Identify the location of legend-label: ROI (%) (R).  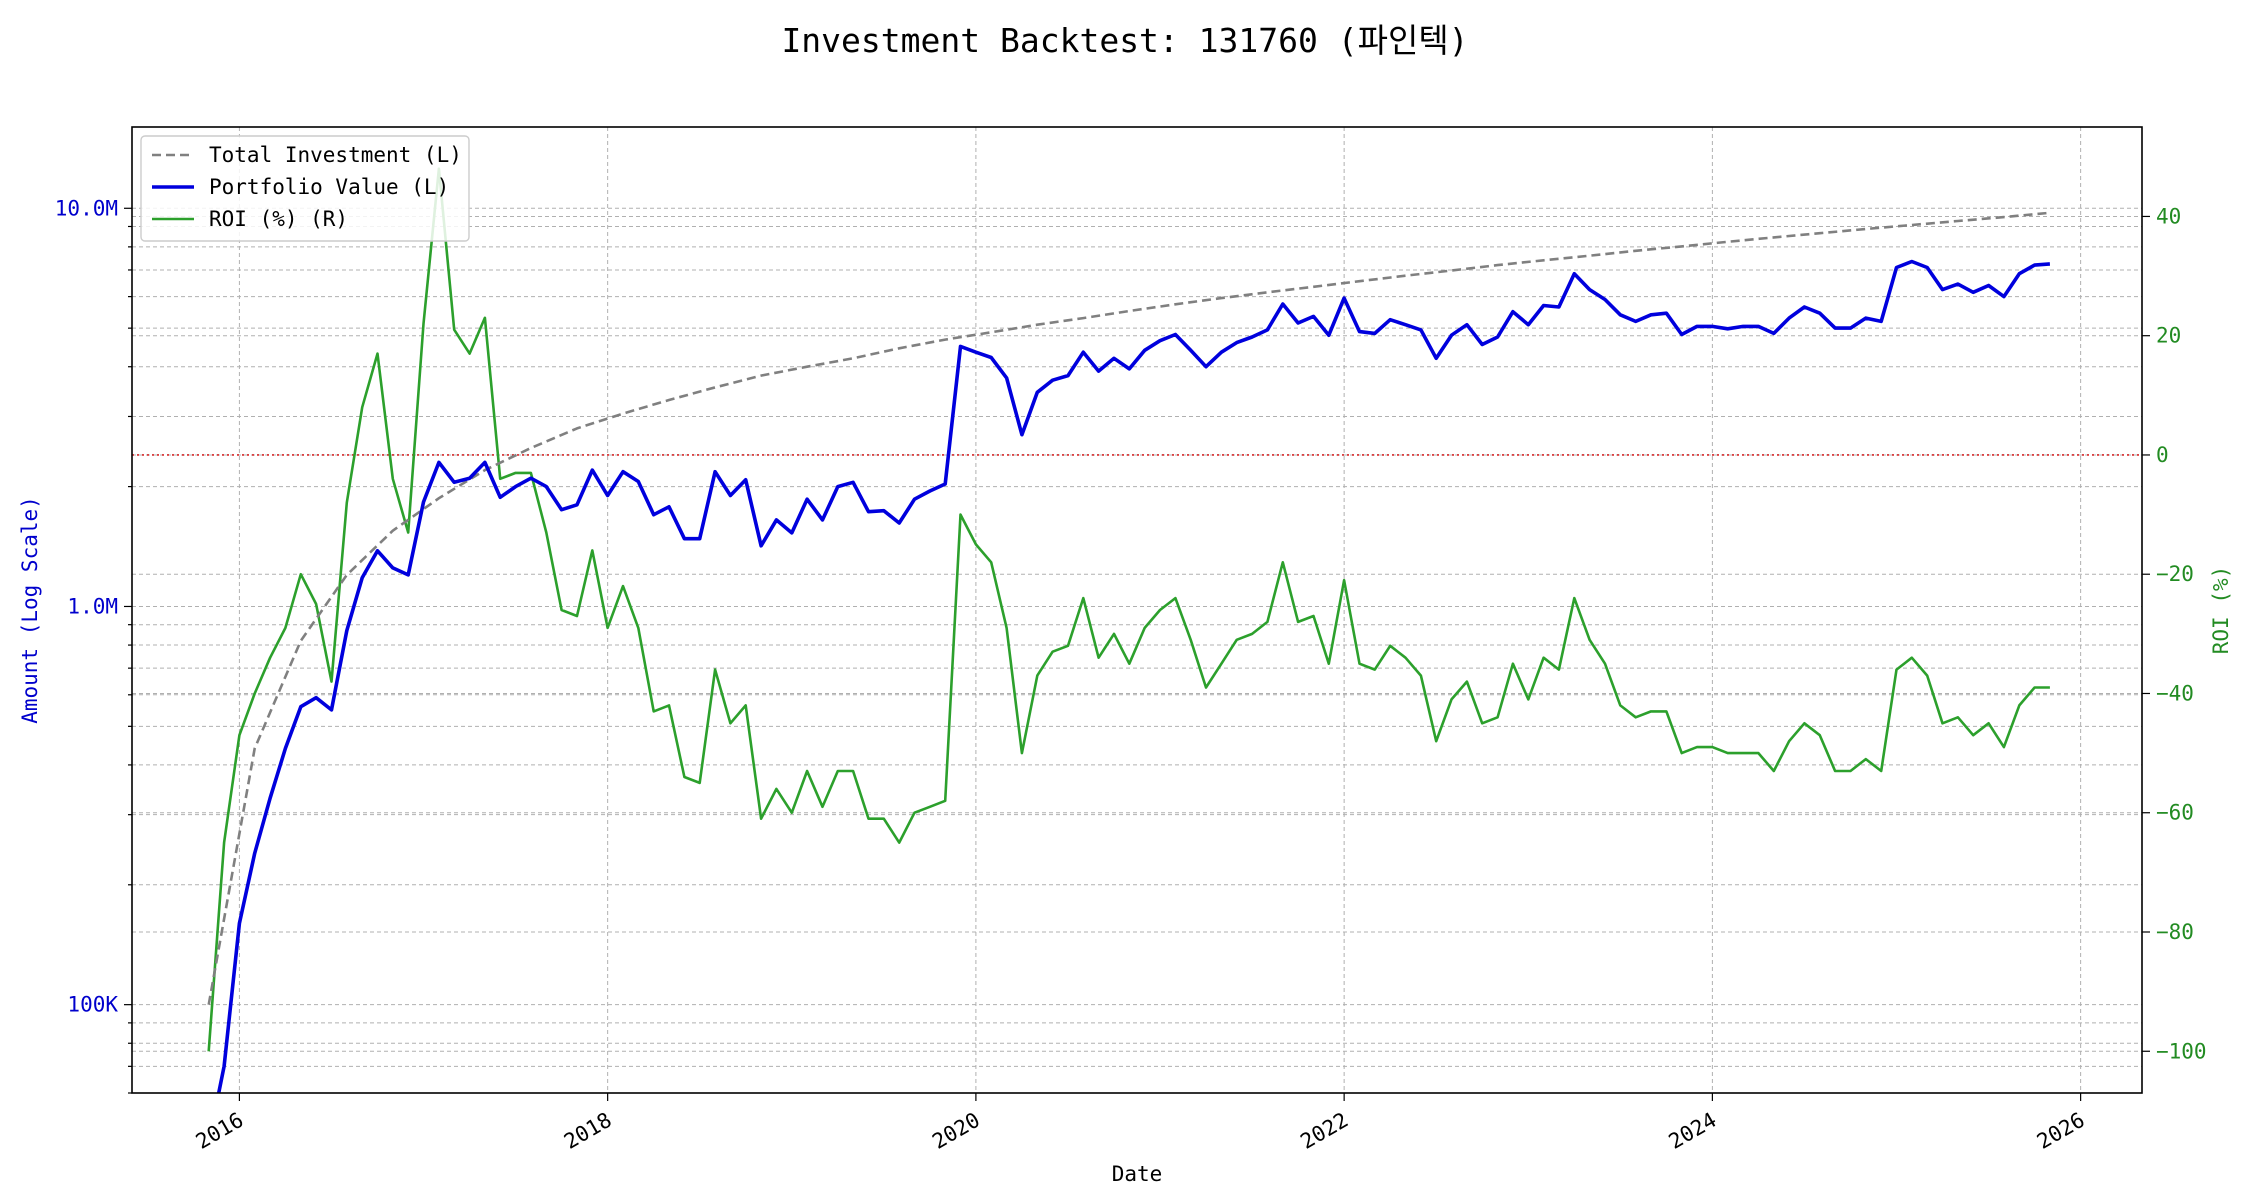
(278, 219).